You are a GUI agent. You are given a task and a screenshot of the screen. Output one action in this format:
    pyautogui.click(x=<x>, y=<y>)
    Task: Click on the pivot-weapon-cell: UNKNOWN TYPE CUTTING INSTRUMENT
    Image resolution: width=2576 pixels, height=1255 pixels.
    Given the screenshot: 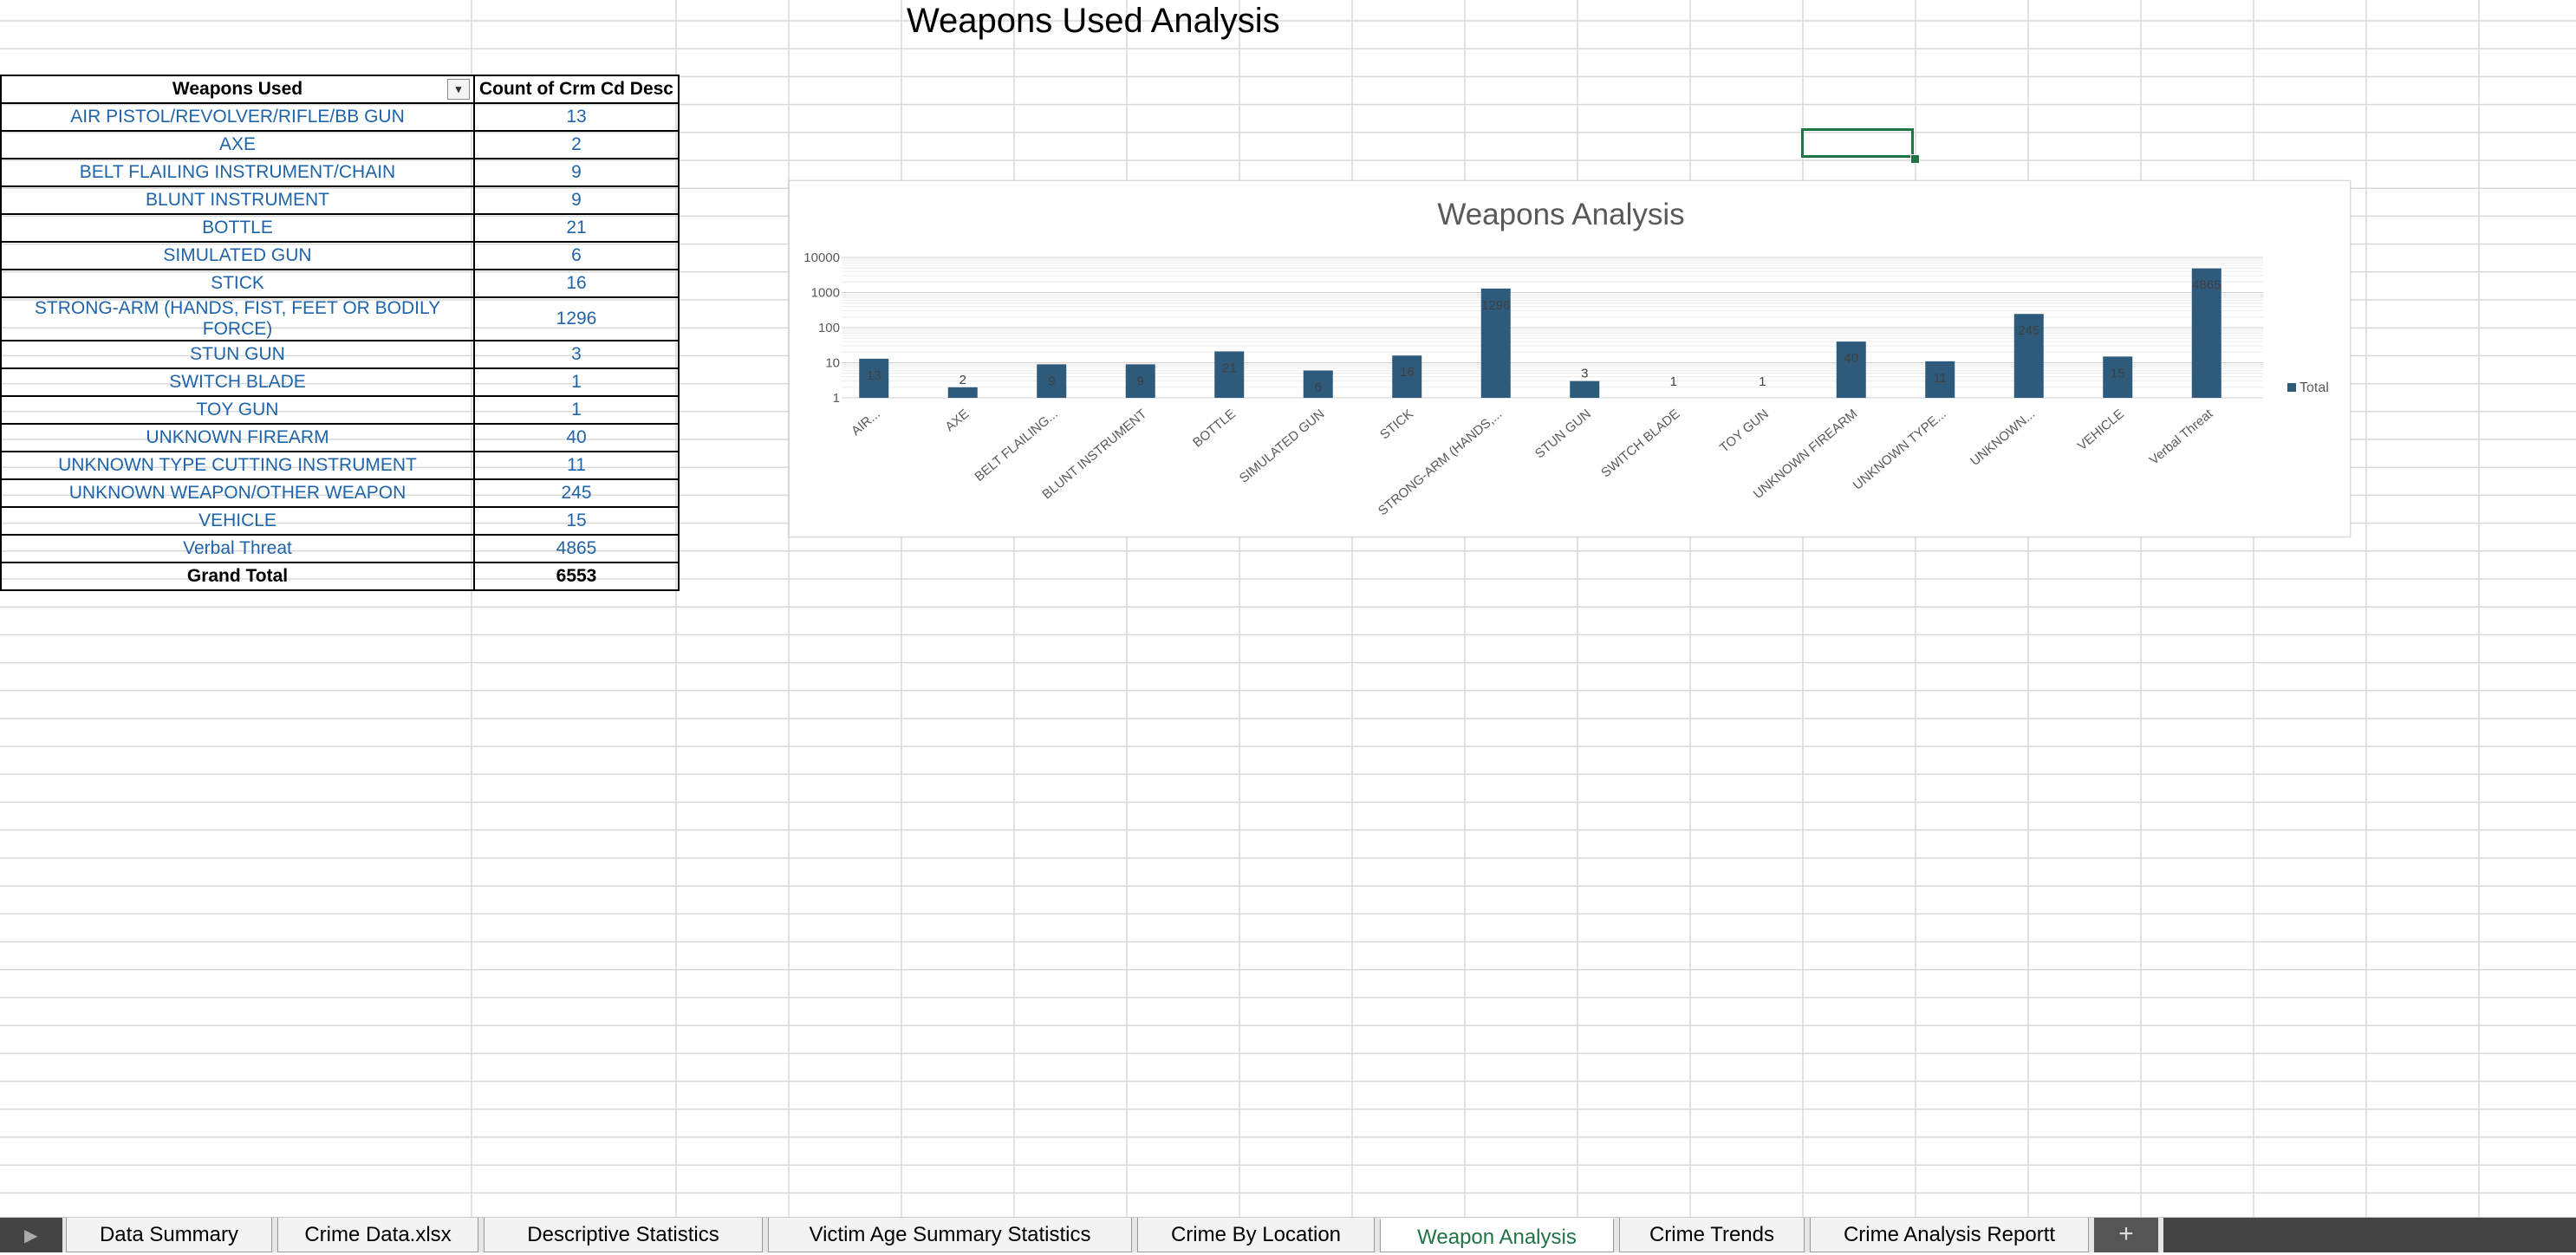 What is the action you would take?
    pyautogui.click(x=237, y=465)
    